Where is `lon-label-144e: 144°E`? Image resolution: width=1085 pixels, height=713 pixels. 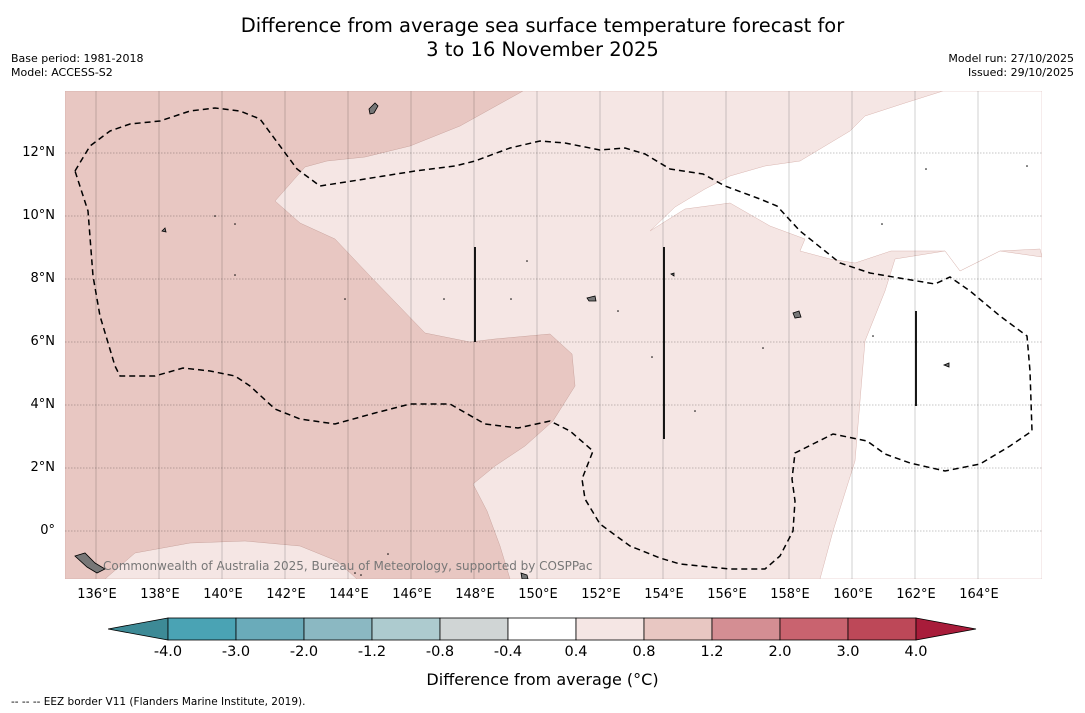 lon-label-144e: 144°E is located at coordinates (349, 594).